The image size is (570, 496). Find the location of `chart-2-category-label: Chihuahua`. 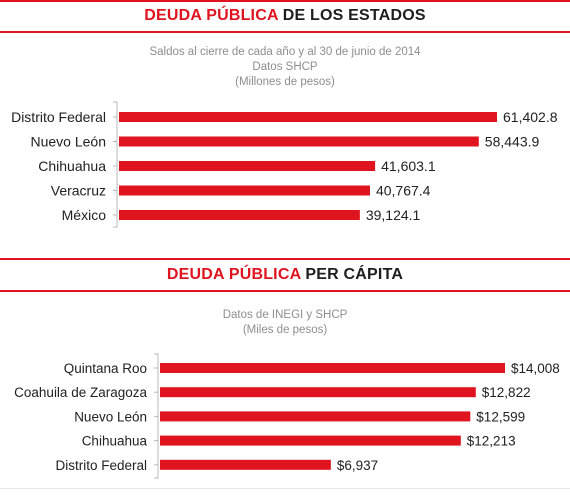

chart-2-category-label: Chihuahua is located at coordinates (115, 441).